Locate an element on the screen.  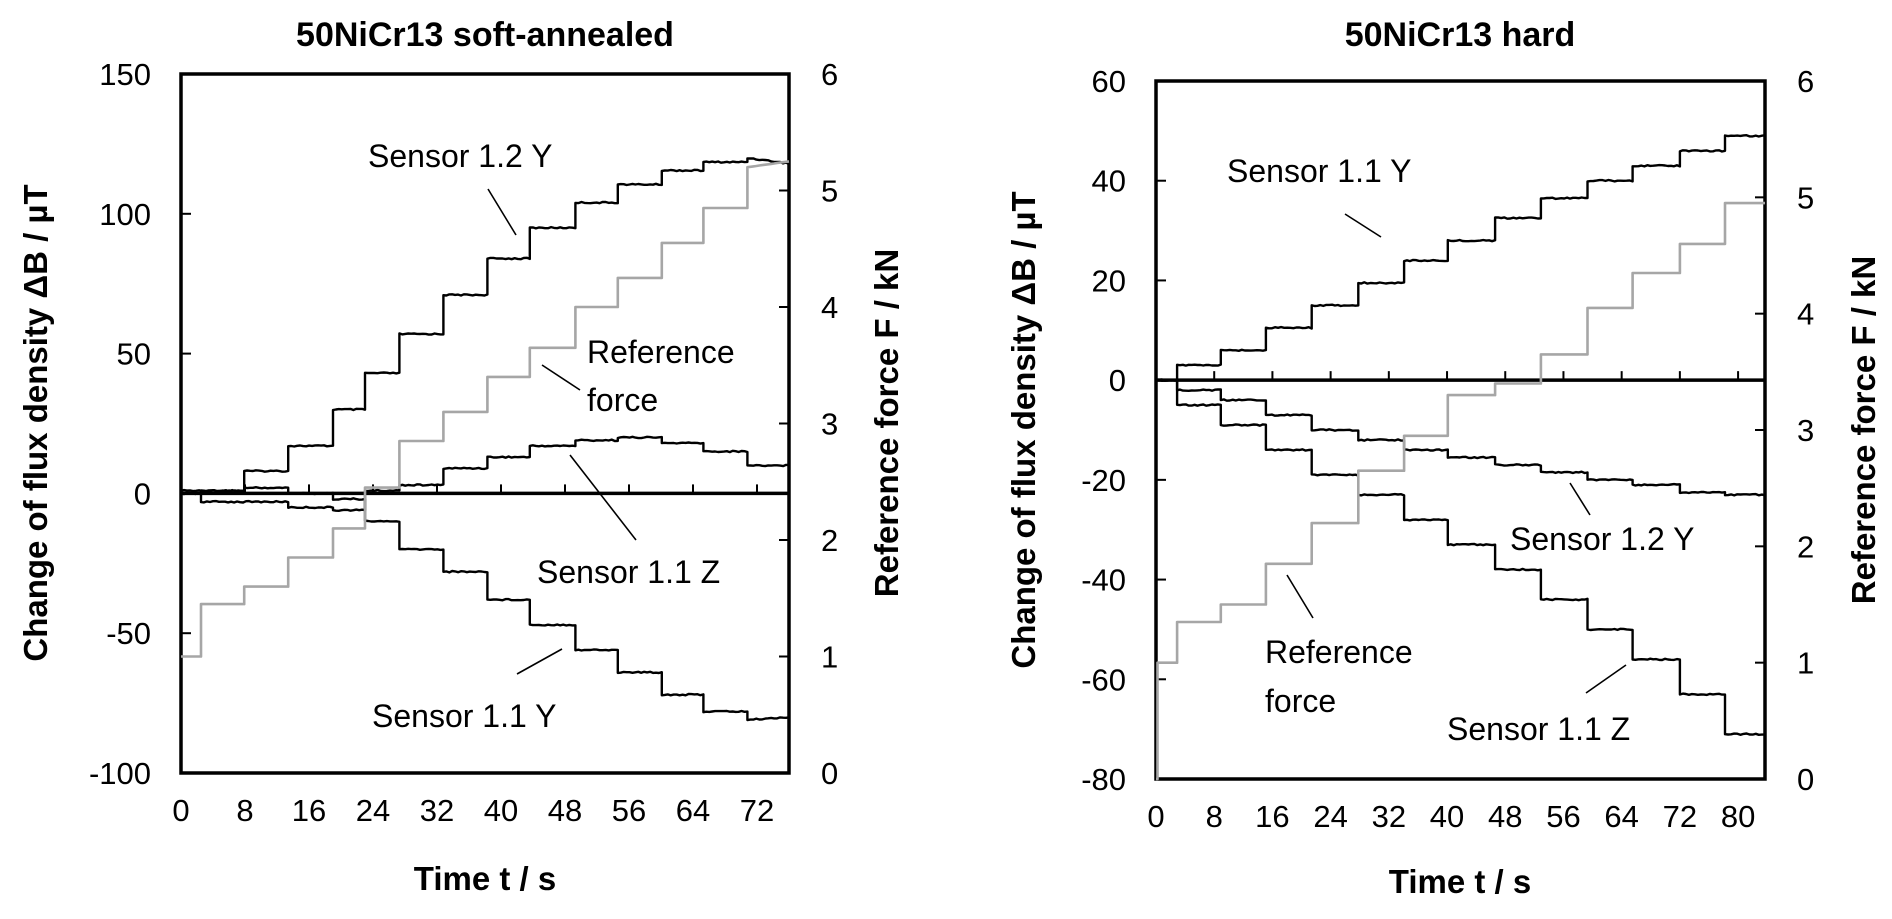
y-tick-label: -20 is located at coordinates (1103, 480).